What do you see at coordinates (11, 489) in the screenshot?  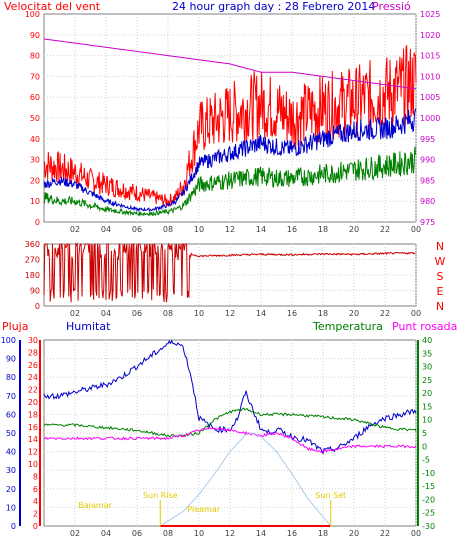 I see `humidity-tick: 20` at bounding box center [11, 489].